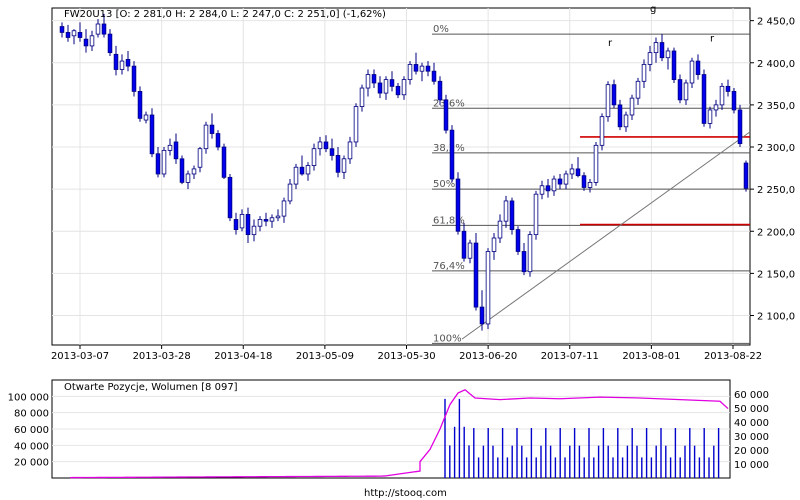 The image size is (800, 500). I want to click on x-tick-label: 2013-06-20, so click(488, 356).